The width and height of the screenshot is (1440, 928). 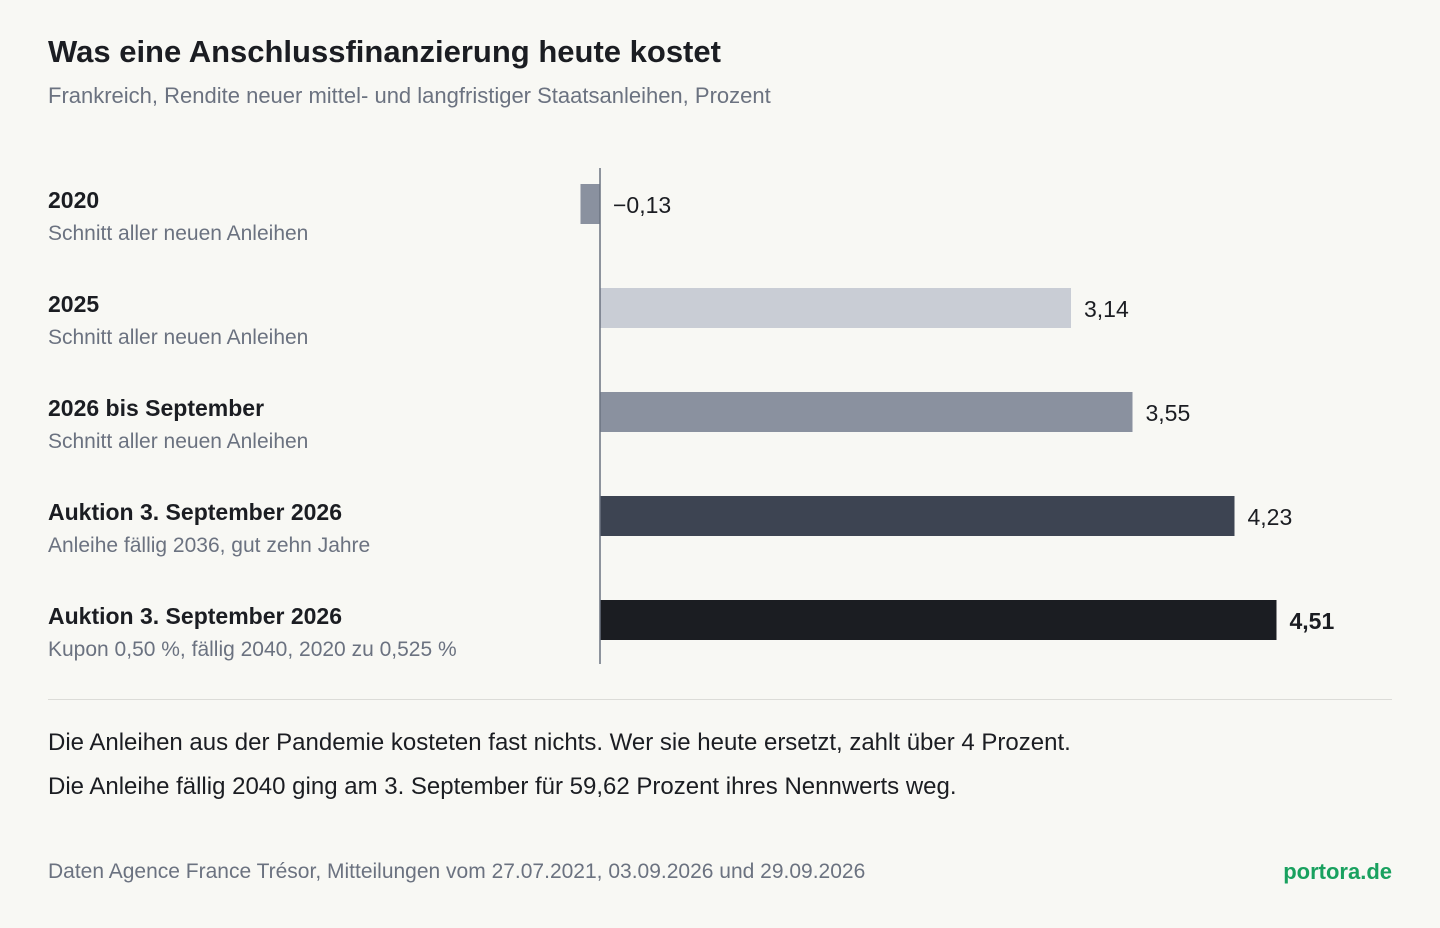 I want to click on brand-link: portora.de, so click(x=1337, y=871).